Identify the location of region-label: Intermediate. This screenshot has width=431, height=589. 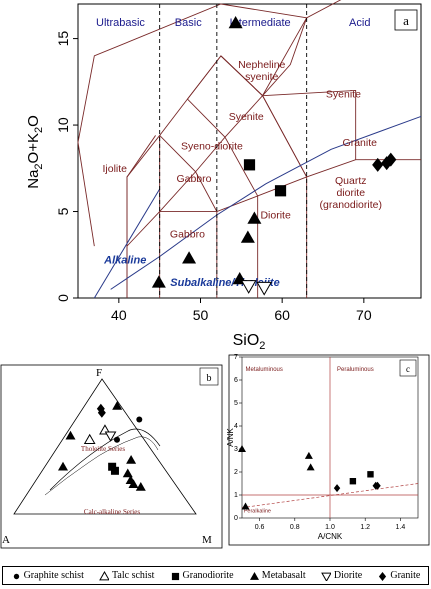
(260, 23).